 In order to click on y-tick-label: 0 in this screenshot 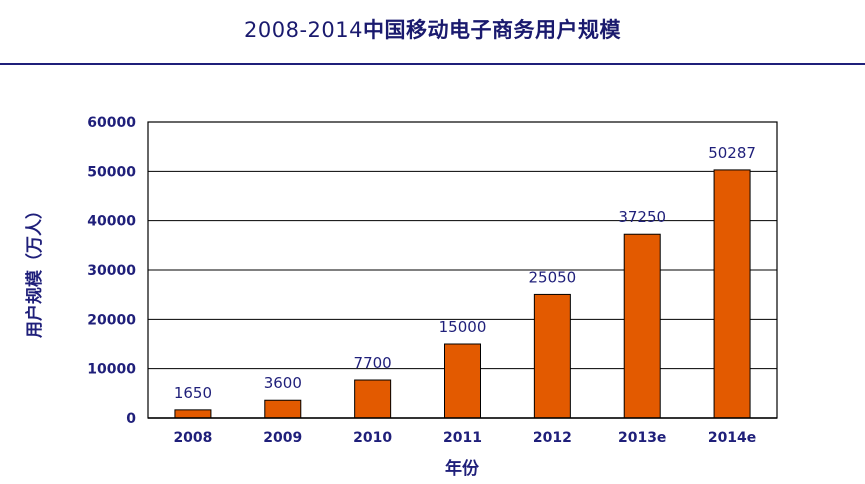, I will do `click(131, 419)`.